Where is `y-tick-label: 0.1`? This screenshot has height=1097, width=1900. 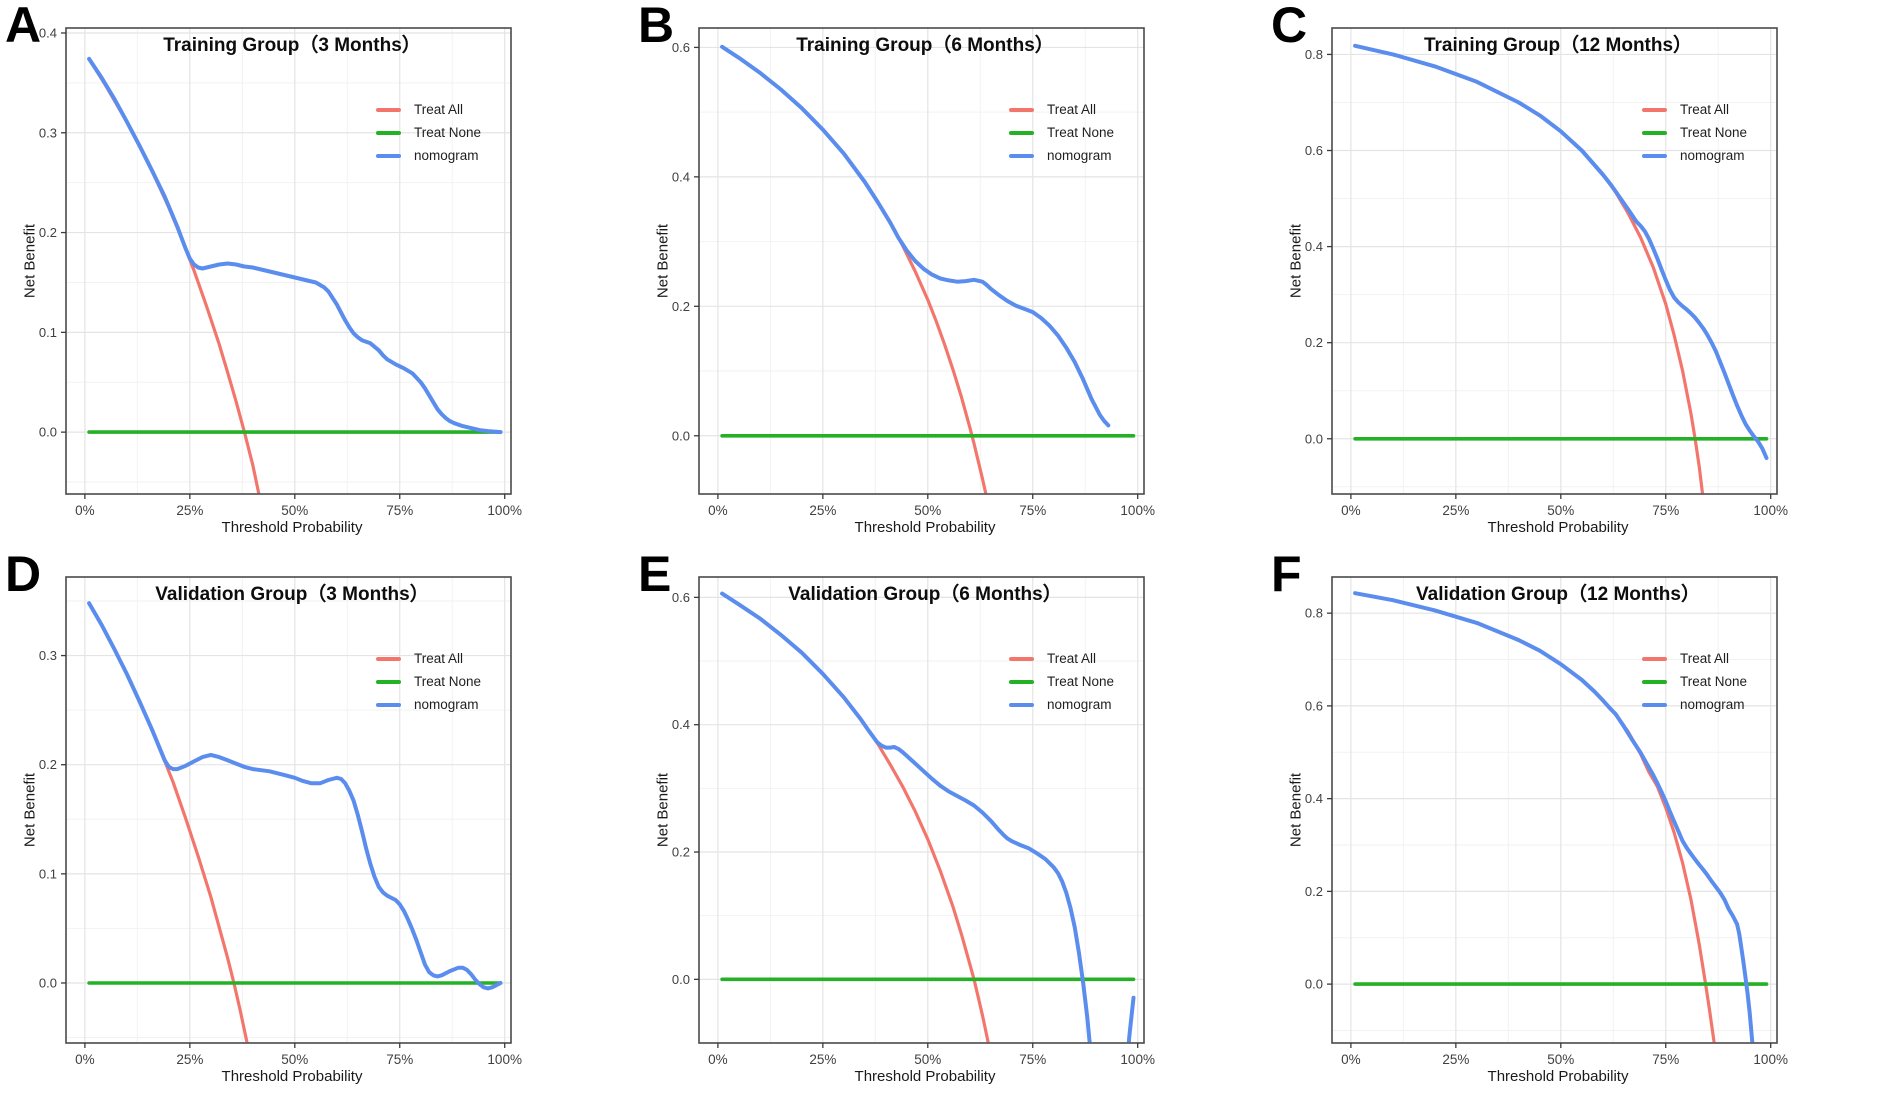
y-tick-label: 0.1 is located at coordinates (48, 873).